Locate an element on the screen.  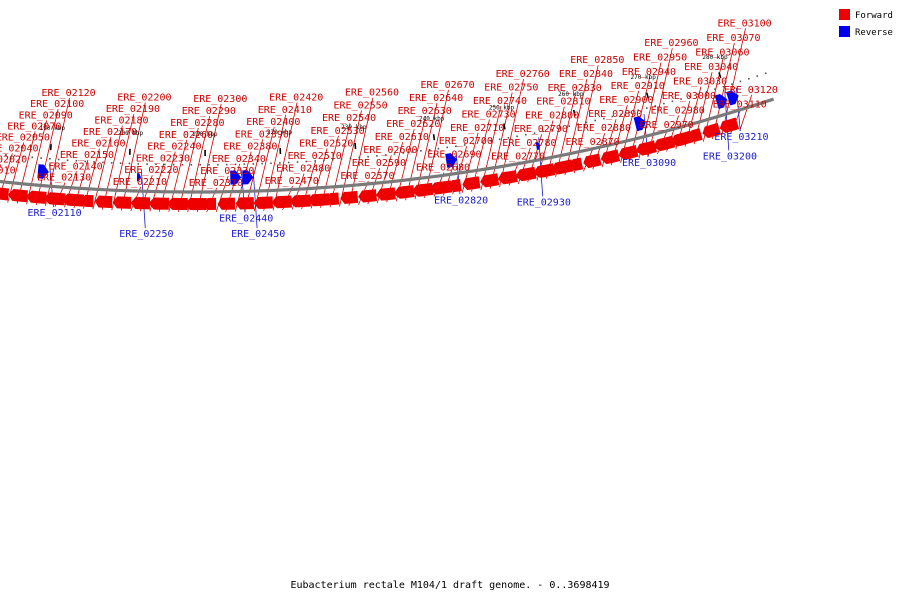
scale-tick-label: 280 kbp is located at coordinates (715, 57).